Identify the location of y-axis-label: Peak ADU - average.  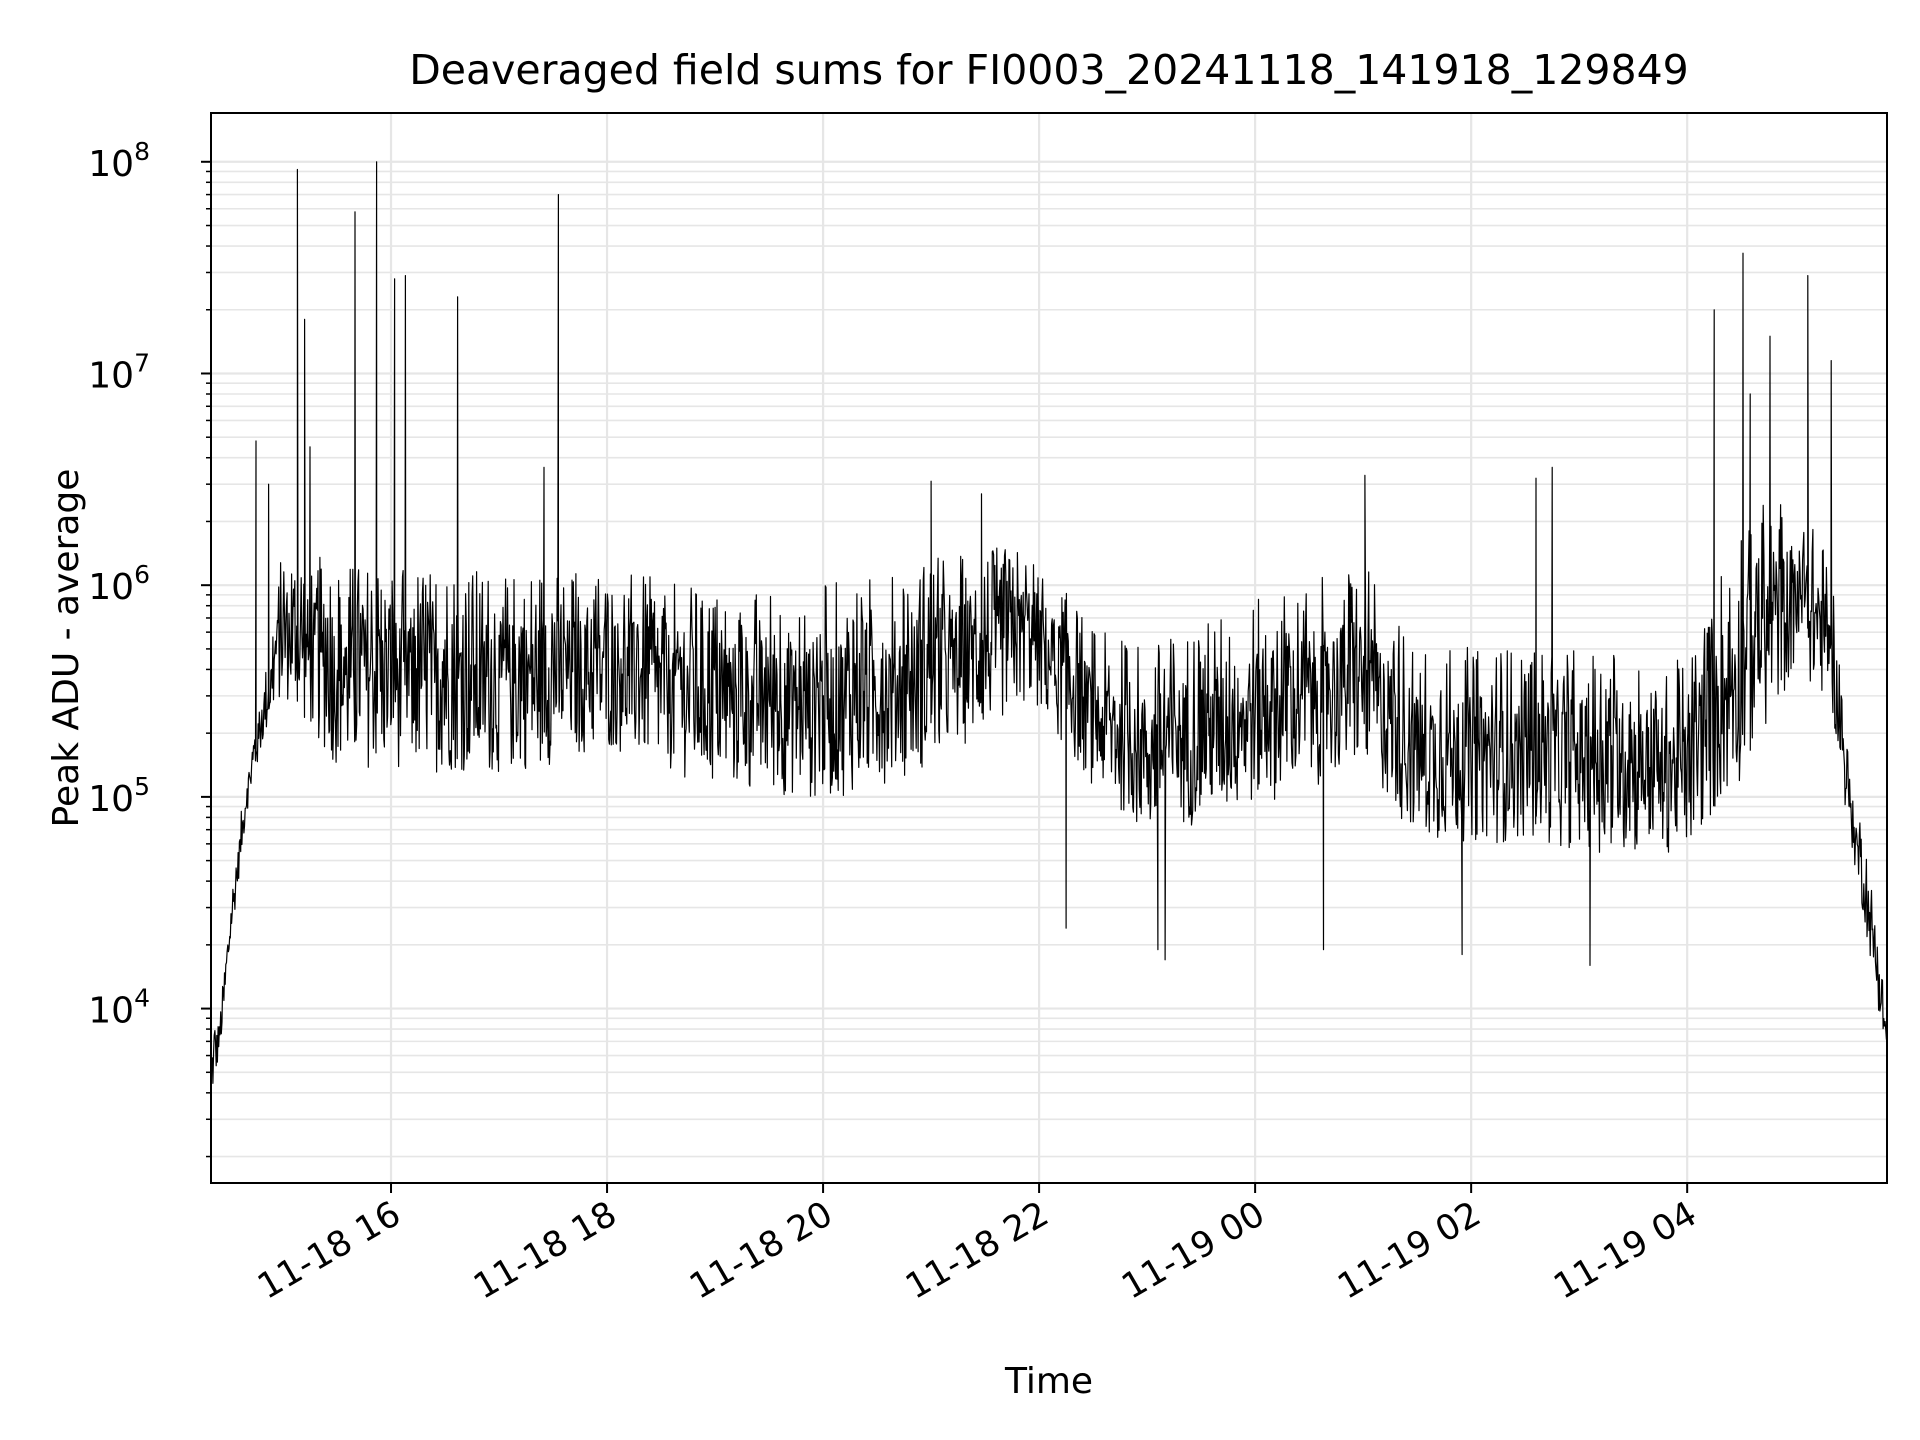
(66, 648).